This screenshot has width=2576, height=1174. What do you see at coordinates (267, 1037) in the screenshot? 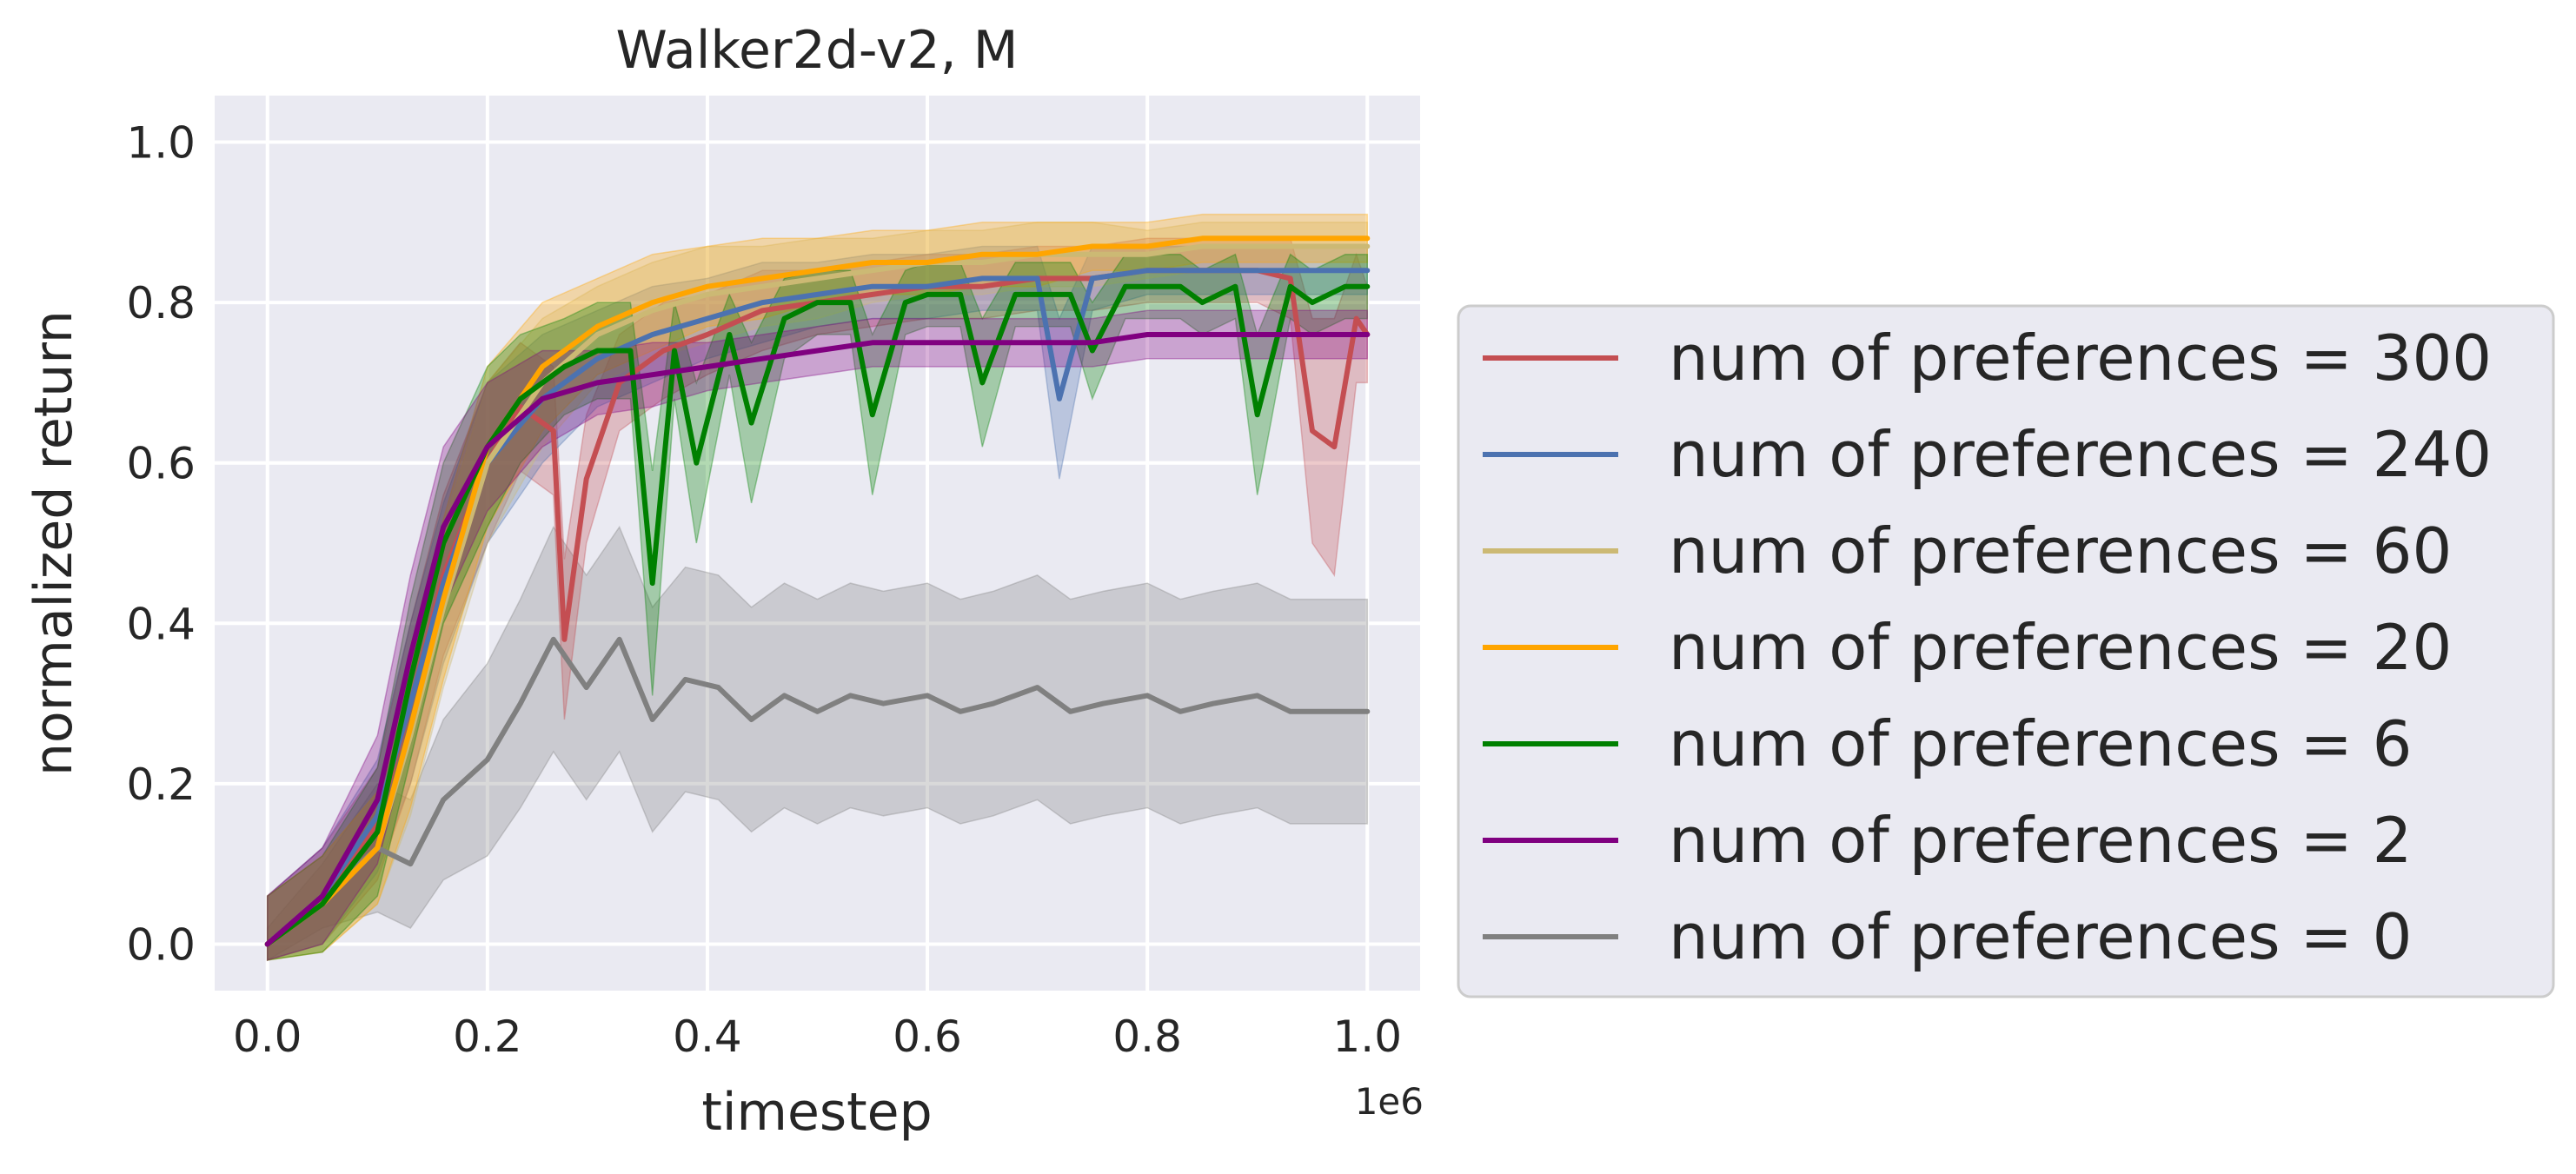
I see `x-tick-label: 0.0` at bounding box center [267, 1037].